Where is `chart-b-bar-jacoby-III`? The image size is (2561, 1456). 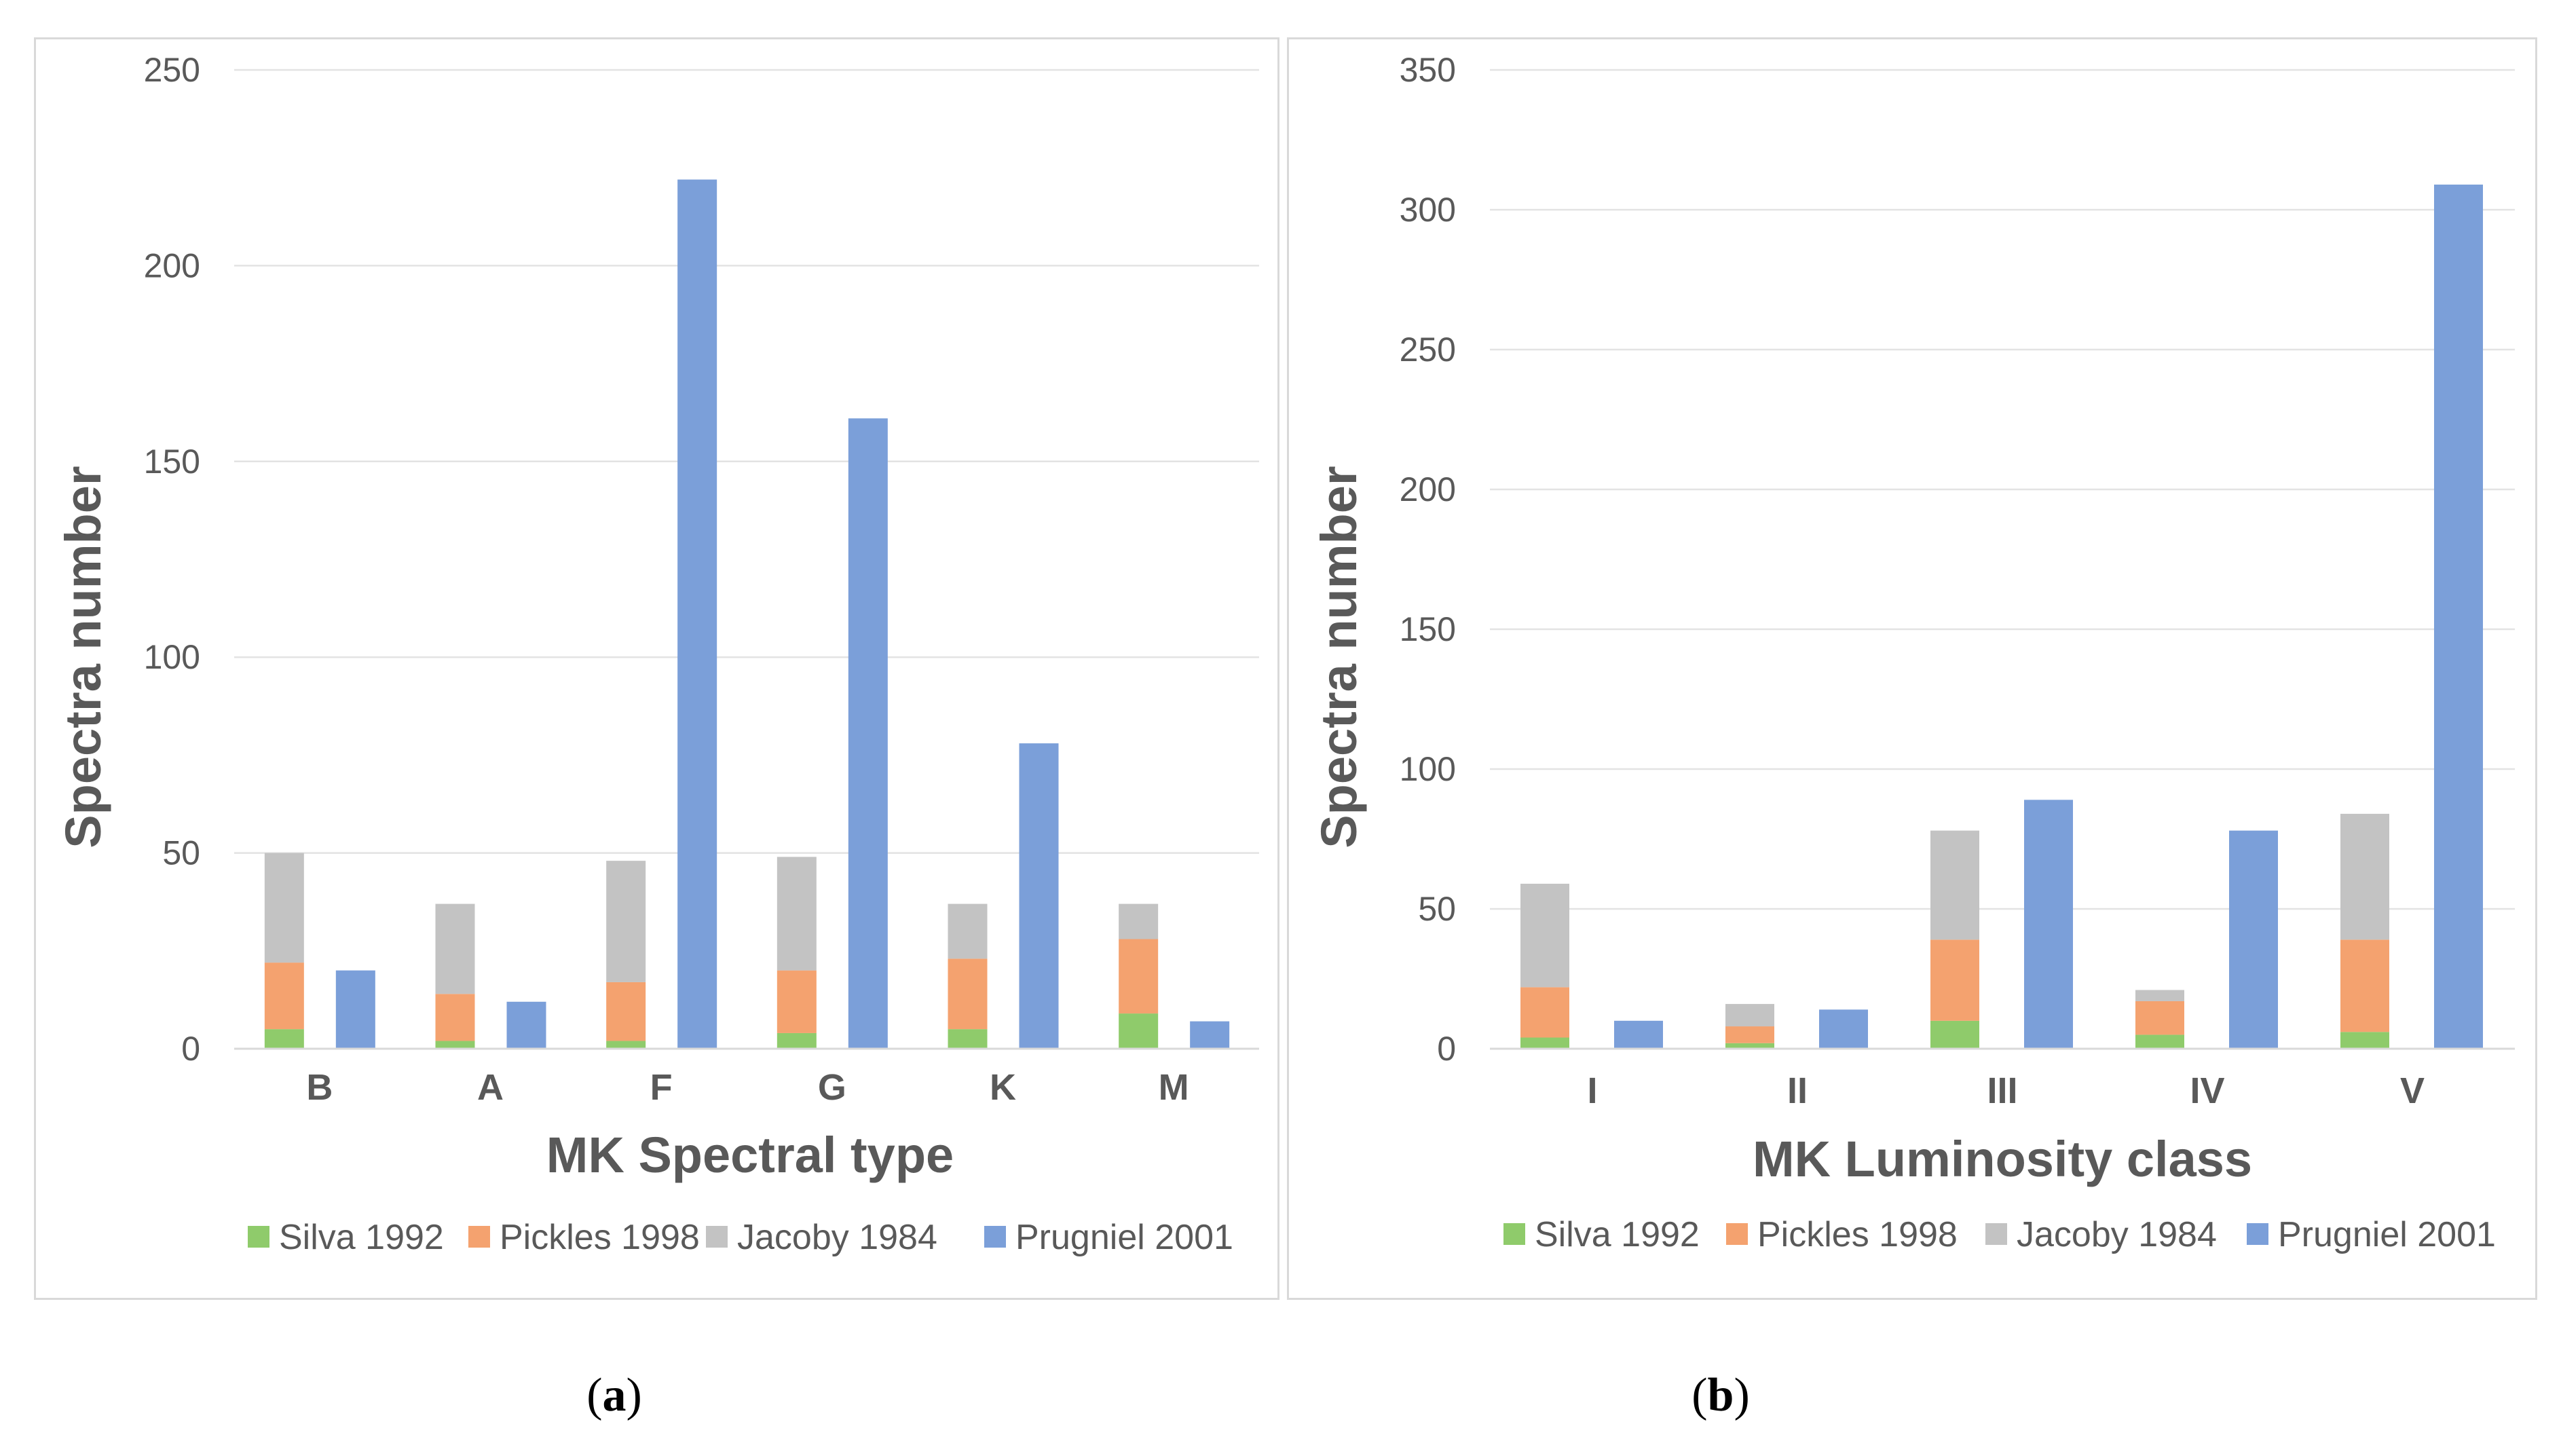
chart-b-bar-jacoby-III is located at coordinates (1954, 885).